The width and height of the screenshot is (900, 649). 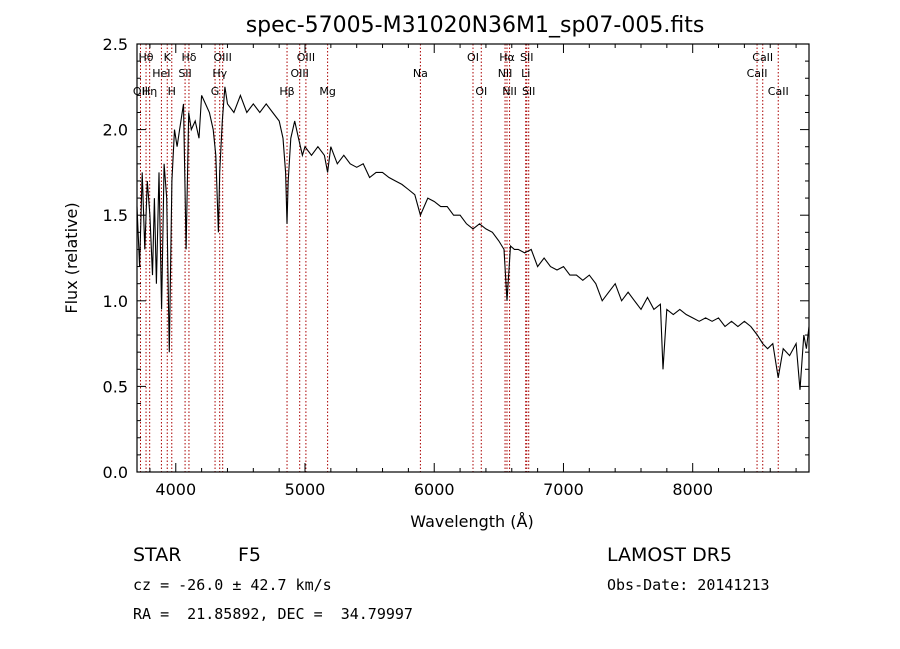 What do you see at coordinates (420, 73) in the screenshot?
I see `spectral-line-label: Na` at bounding box center [420, 73].